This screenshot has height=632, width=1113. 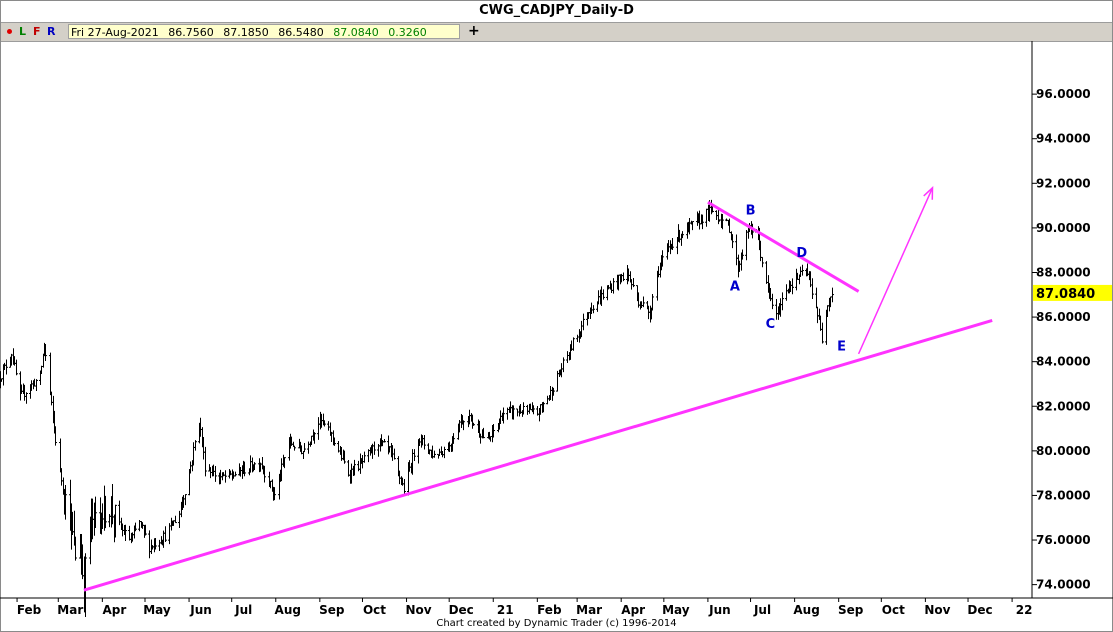 What do you see at coordinates (1063, 183) in the screenshot?
I see `y-tick-label: 92.0000` at bounding box center [1063, 183].